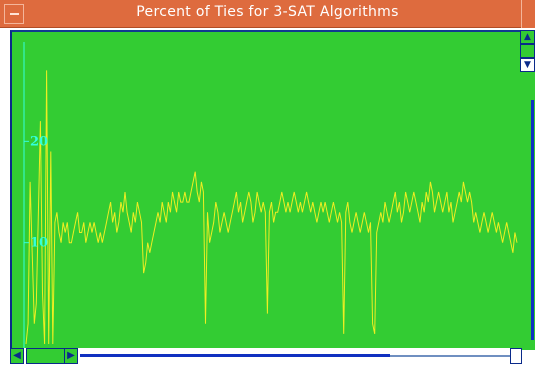 This screenshot has height=371, width=535. Describe the element at coordinates (527, 51) in the screenshot. I see `scroll-thumb-vertical` at that location.